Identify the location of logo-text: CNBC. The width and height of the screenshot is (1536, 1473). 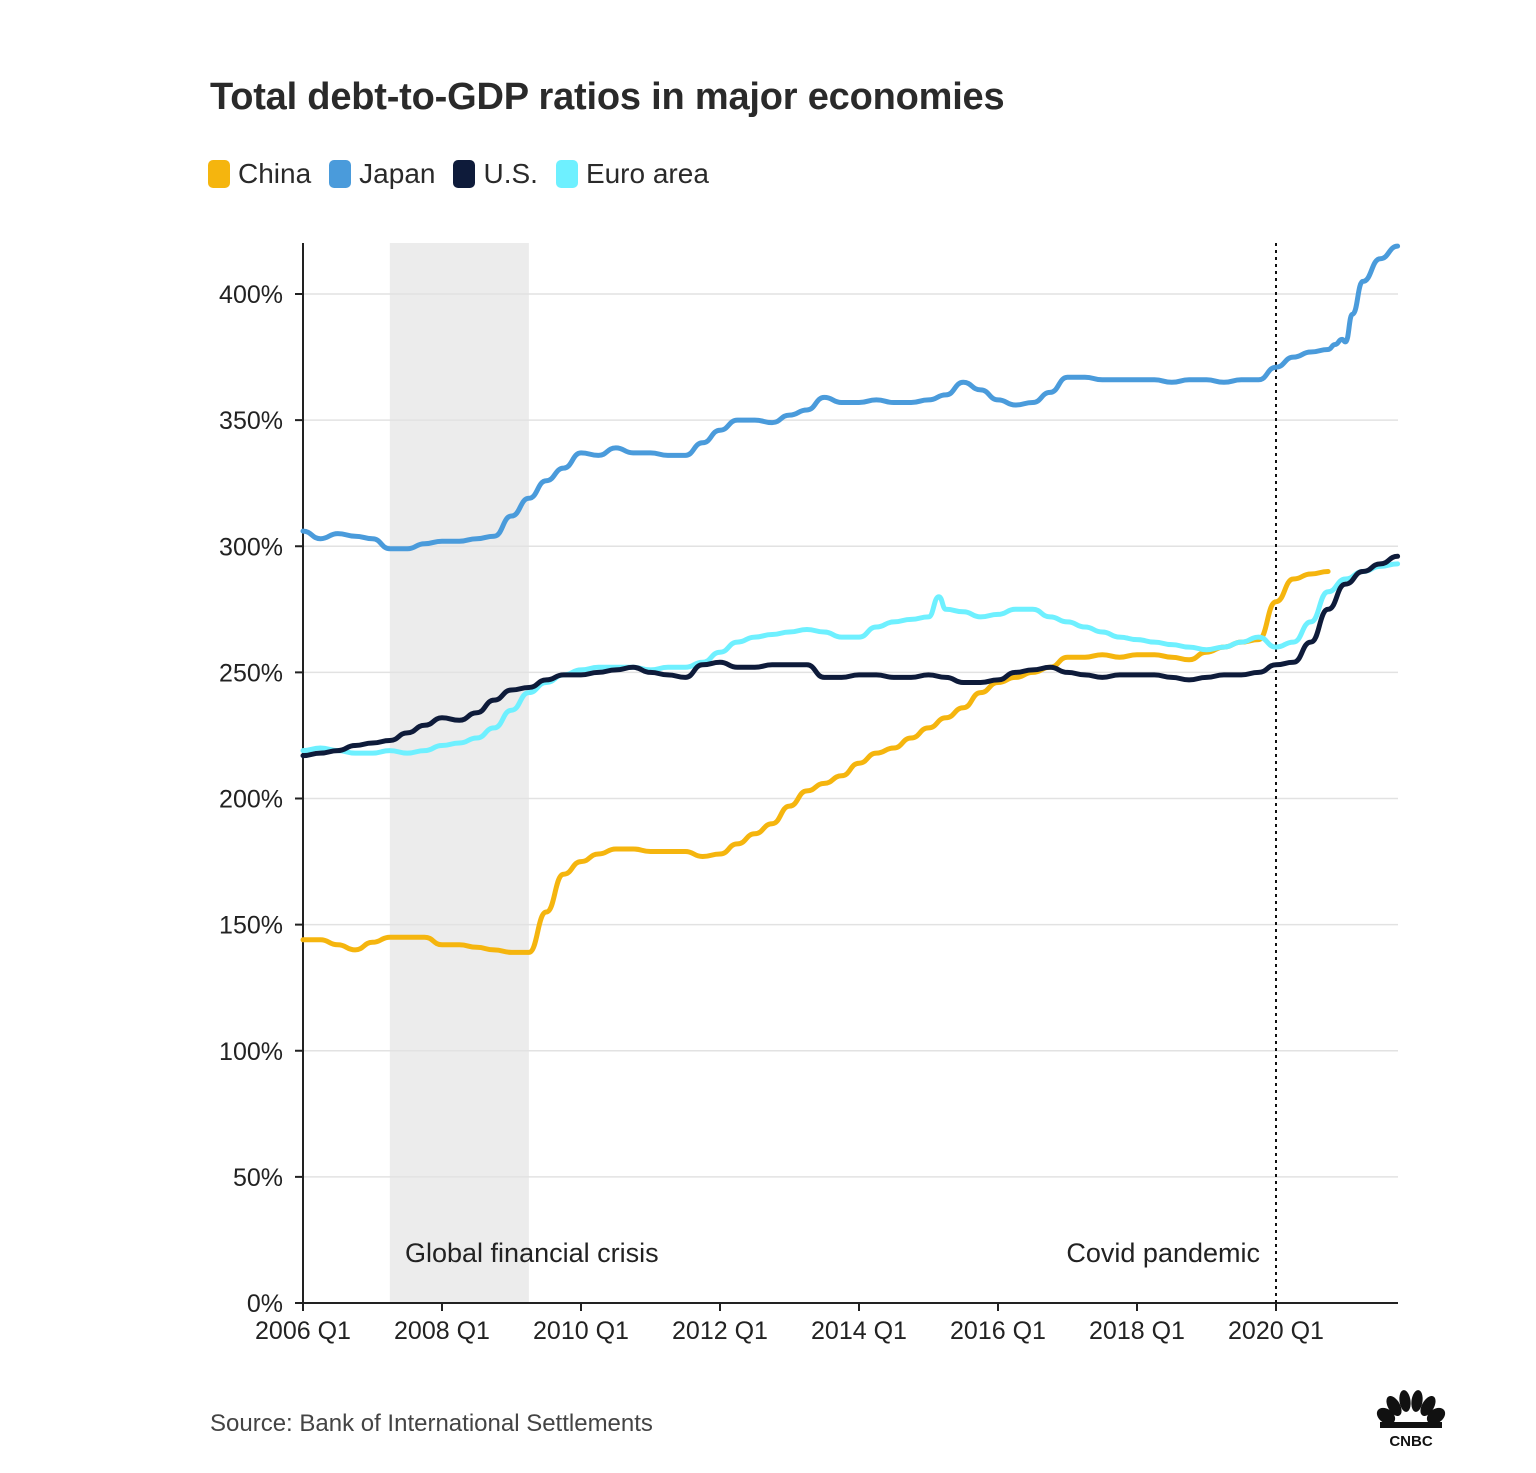
(1410, 1441).